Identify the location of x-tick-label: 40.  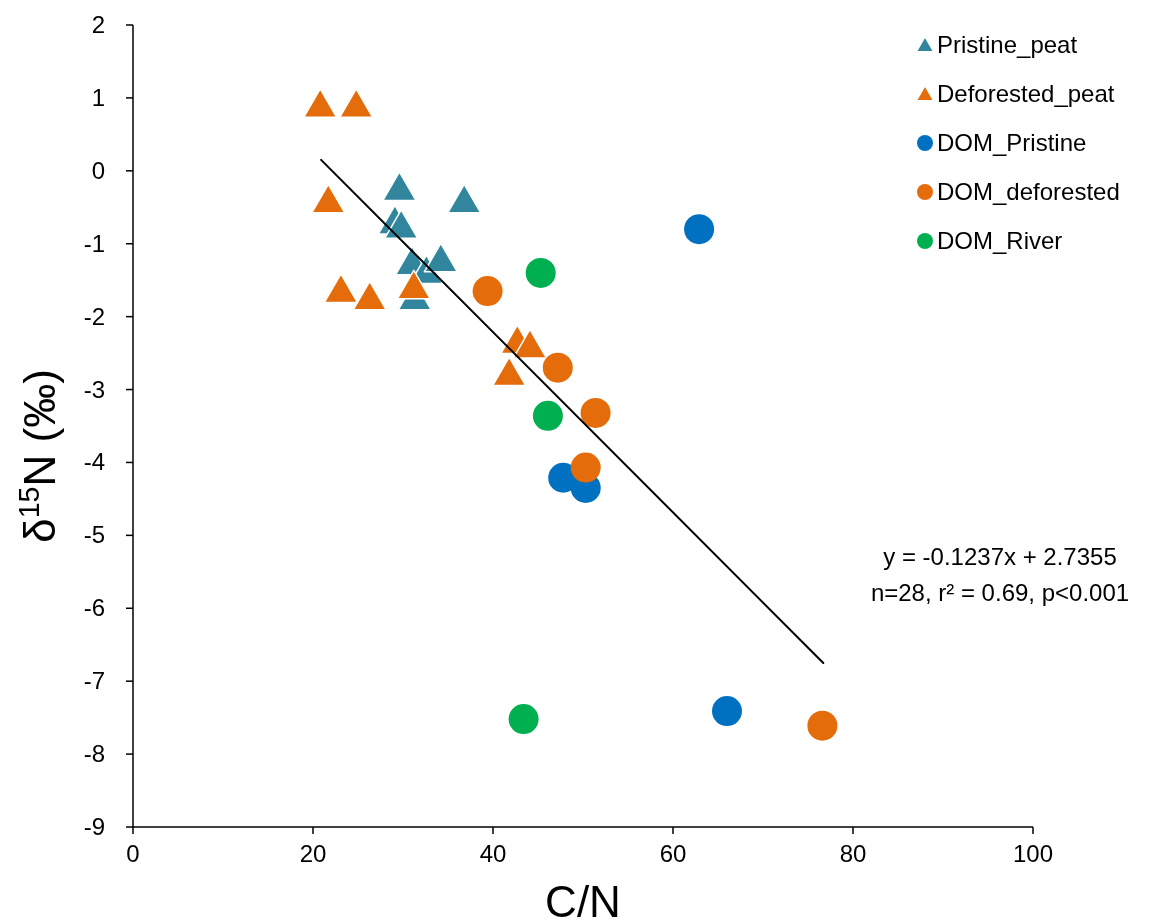
(493, 853).